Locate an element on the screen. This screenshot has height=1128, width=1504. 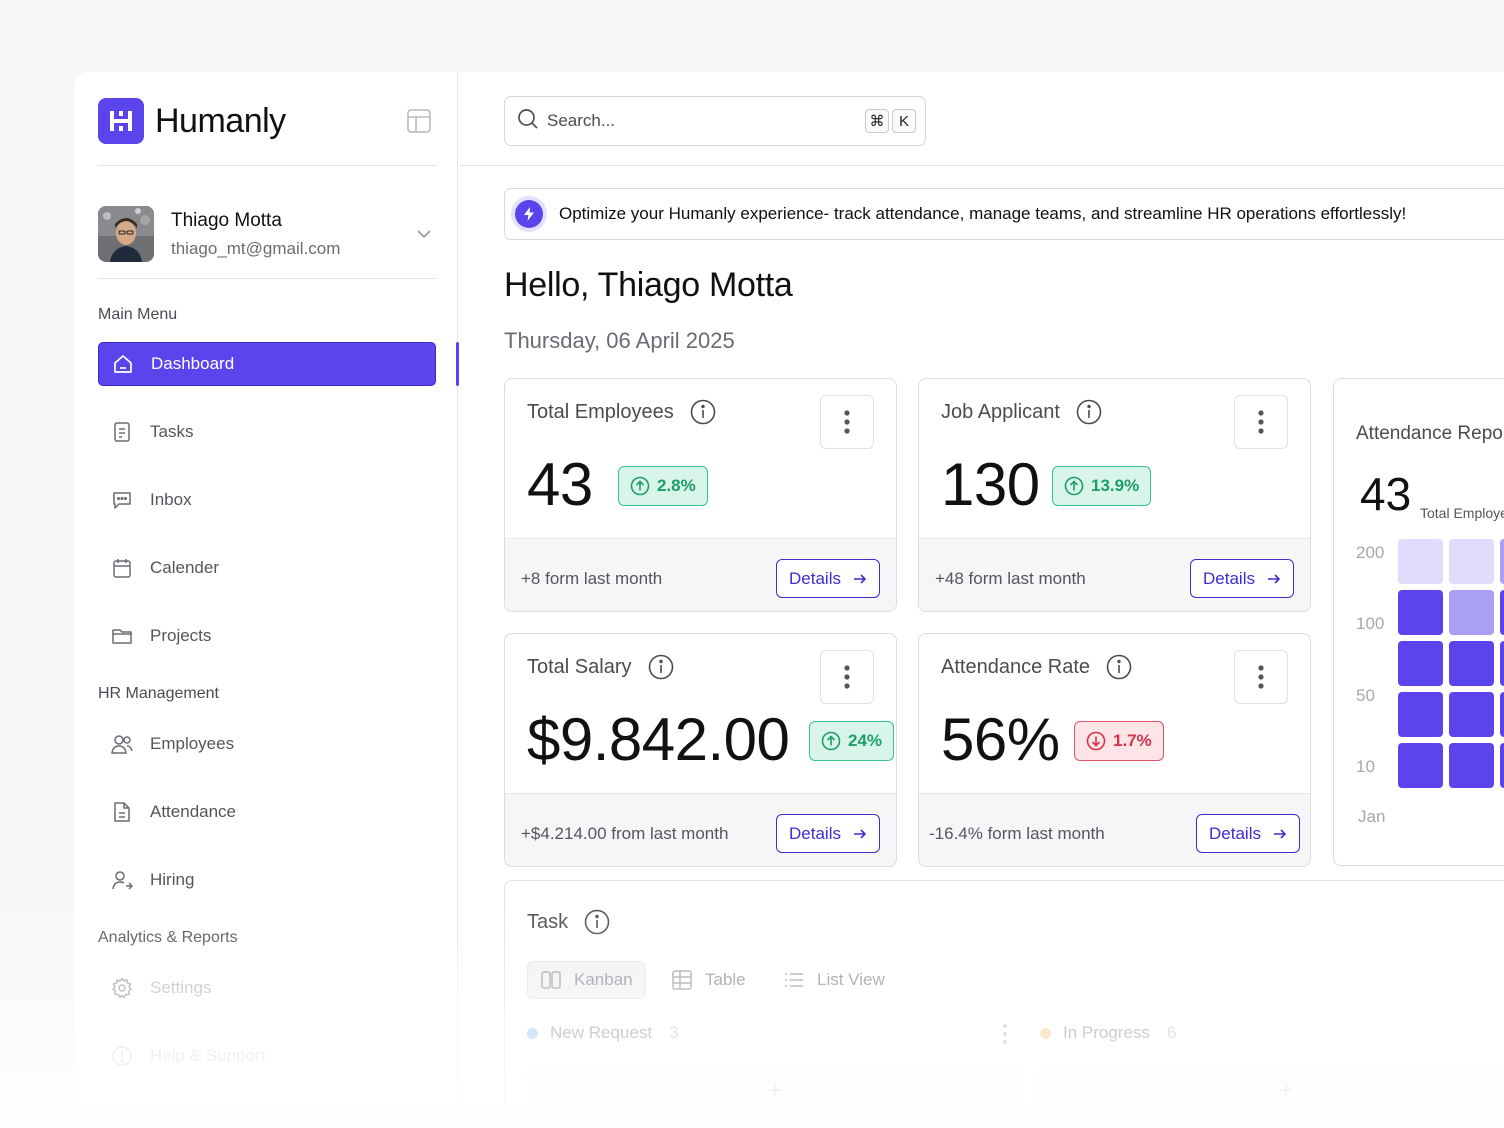
folder-icon is located at coordinates (122, 636).